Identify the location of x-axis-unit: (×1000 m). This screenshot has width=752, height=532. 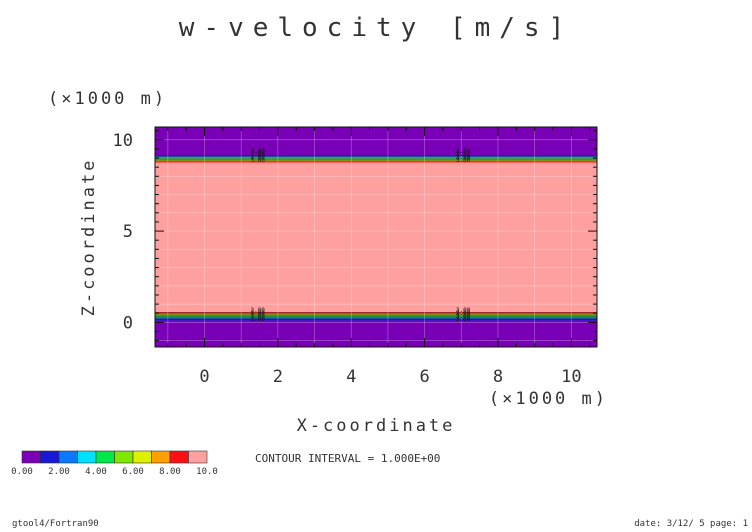
(548, 399).